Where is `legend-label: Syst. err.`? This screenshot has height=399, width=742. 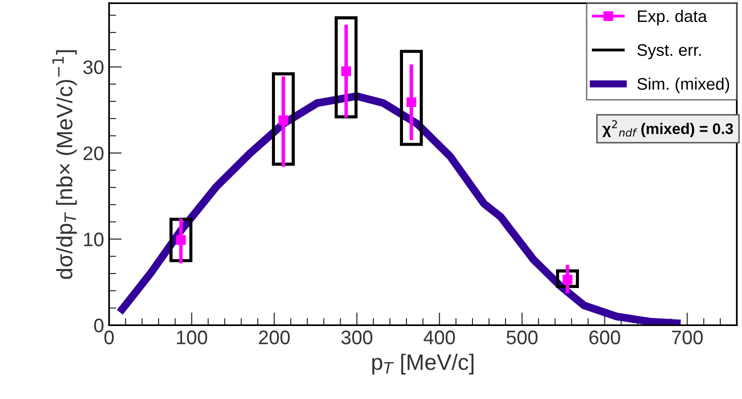
legend-label: Syst. err. is located at coordinates (669, 52).